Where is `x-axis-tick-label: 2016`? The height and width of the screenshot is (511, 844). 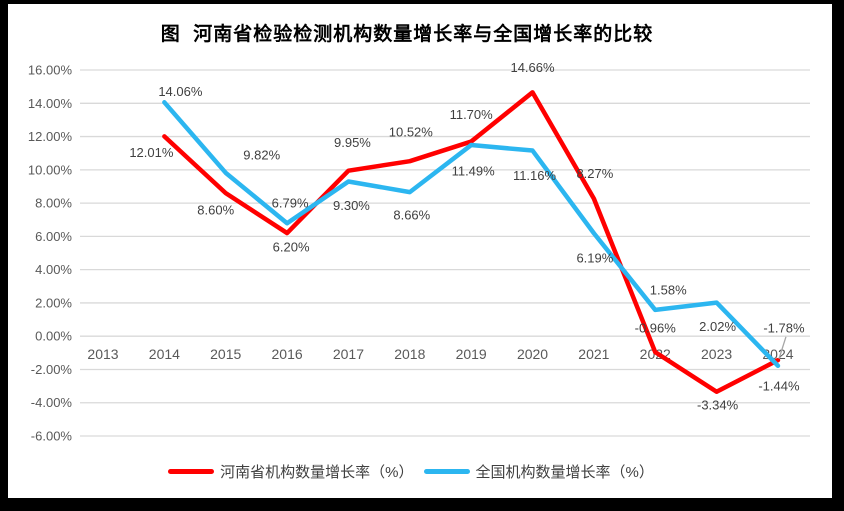 x-axis-tick-label: 2016 is located at coordinates (287, 354).